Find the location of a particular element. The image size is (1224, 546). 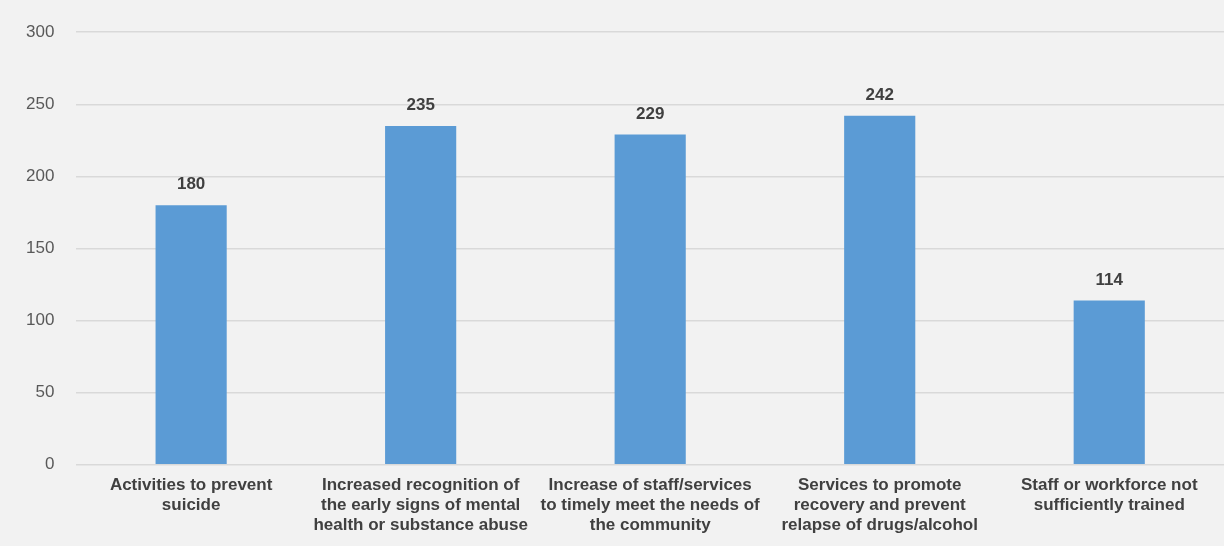

x-tick-label: Activities to prevent suicide is located at coordinates (191, 494).